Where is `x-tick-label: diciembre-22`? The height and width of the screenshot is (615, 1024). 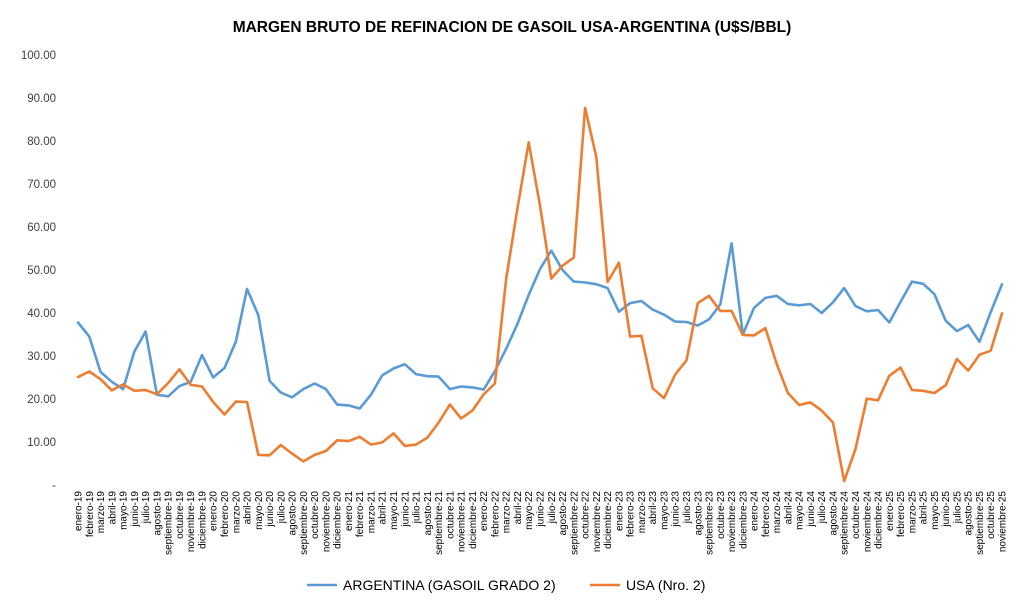 x-tick-label: diciembre-22 is located at coordinates (608, 520).